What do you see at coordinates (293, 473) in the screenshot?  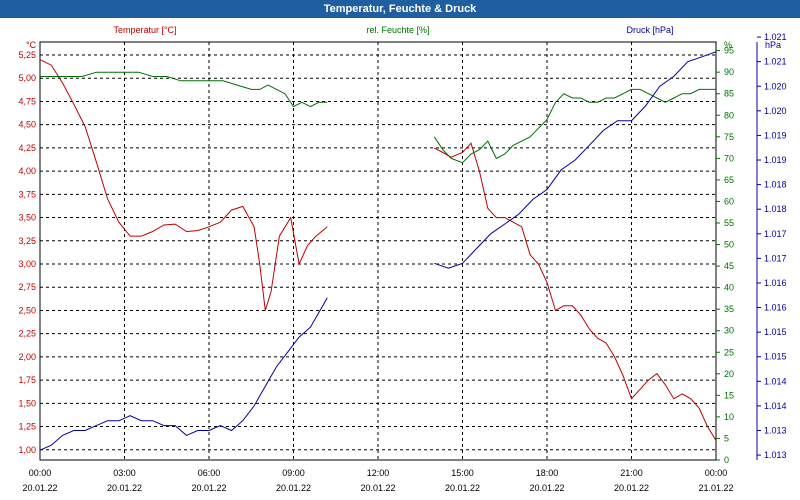 I see `x-tick-time: 09:00` at bounding box center [293, 473].